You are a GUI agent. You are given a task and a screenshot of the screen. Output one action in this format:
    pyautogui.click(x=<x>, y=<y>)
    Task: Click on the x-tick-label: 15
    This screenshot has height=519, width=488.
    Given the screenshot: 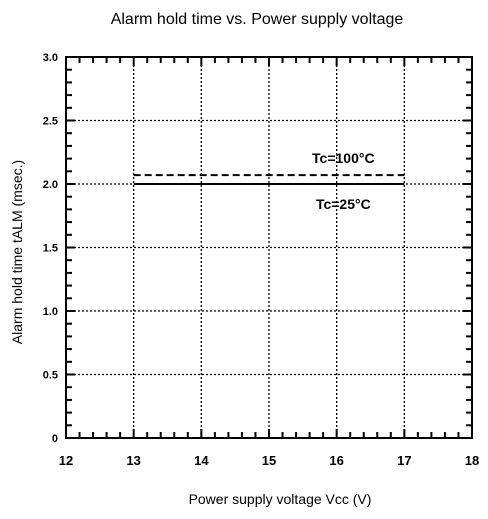 What is the action you would take?
    pyautogui.click(x=269, y=460)
    